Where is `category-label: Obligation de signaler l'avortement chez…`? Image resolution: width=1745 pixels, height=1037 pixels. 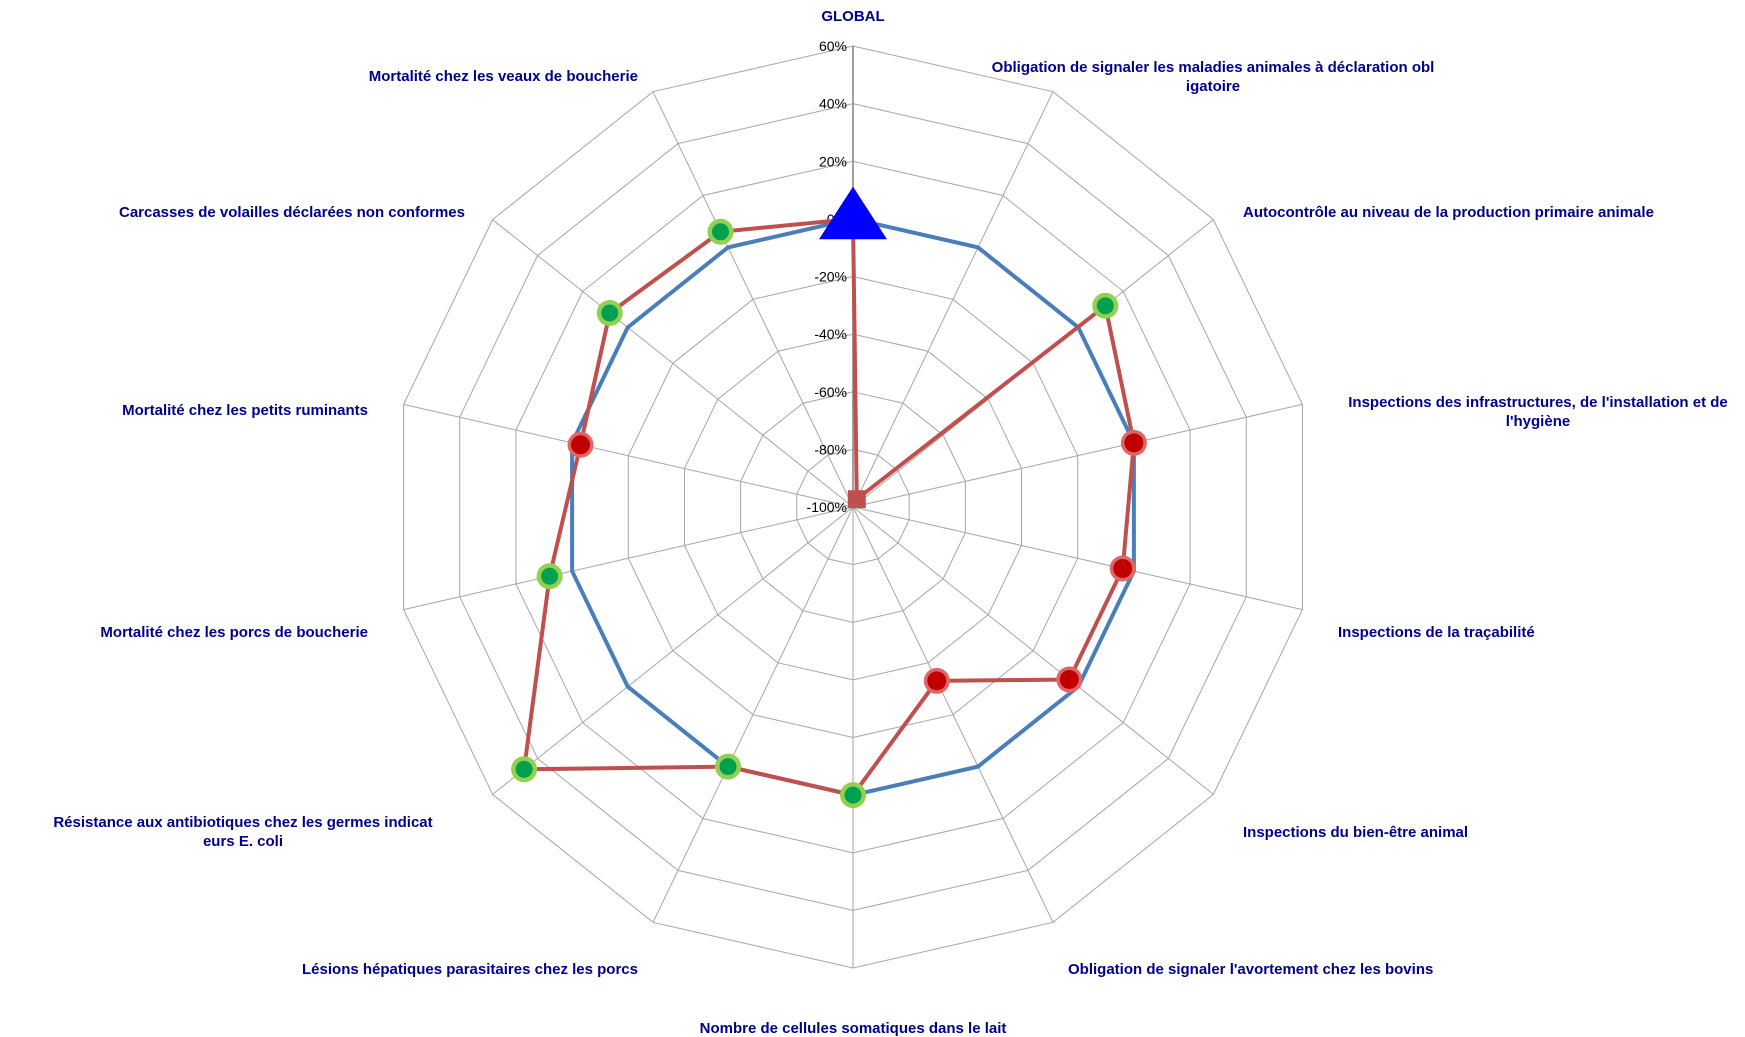 category-label: Obligation de signaler l'avortement chez… is located at coordinates (1250, 969).